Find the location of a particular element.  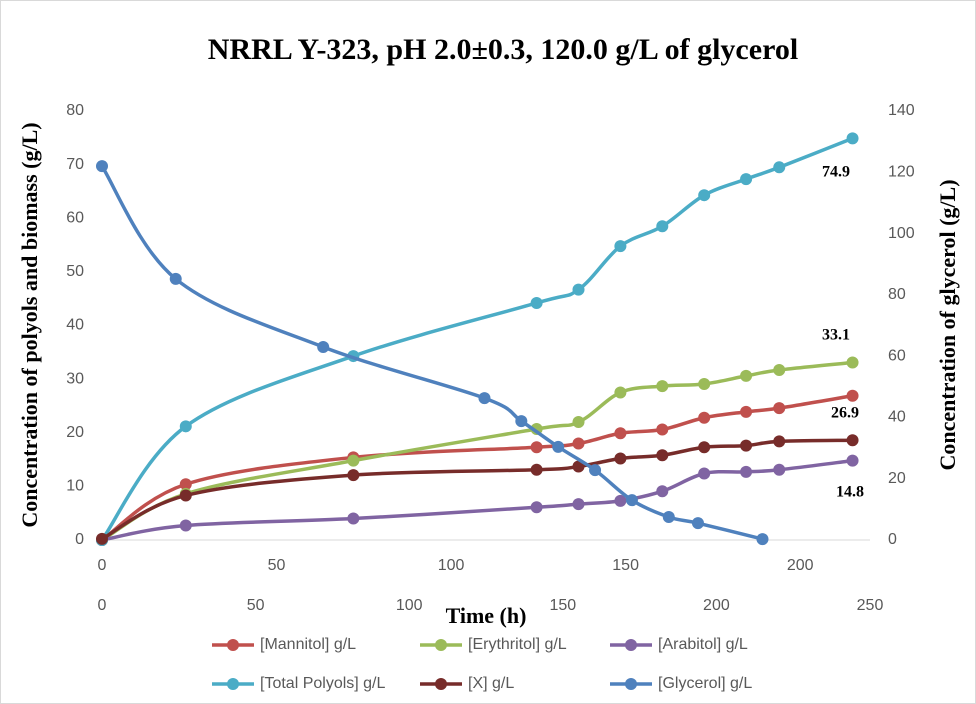

x2-tick-label: 250 is located at coordinates (870, 605).